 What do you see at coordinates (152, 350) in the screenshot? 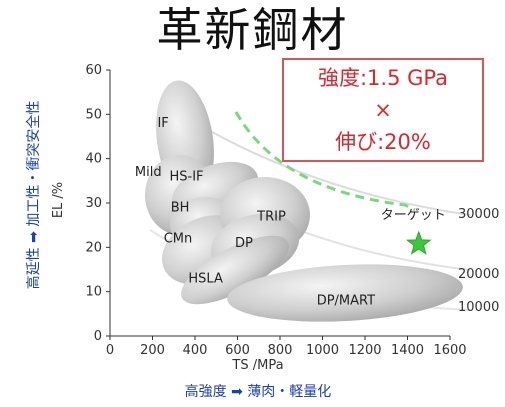
I see `x-tick-label: 200` at bounding box center [152, 350].